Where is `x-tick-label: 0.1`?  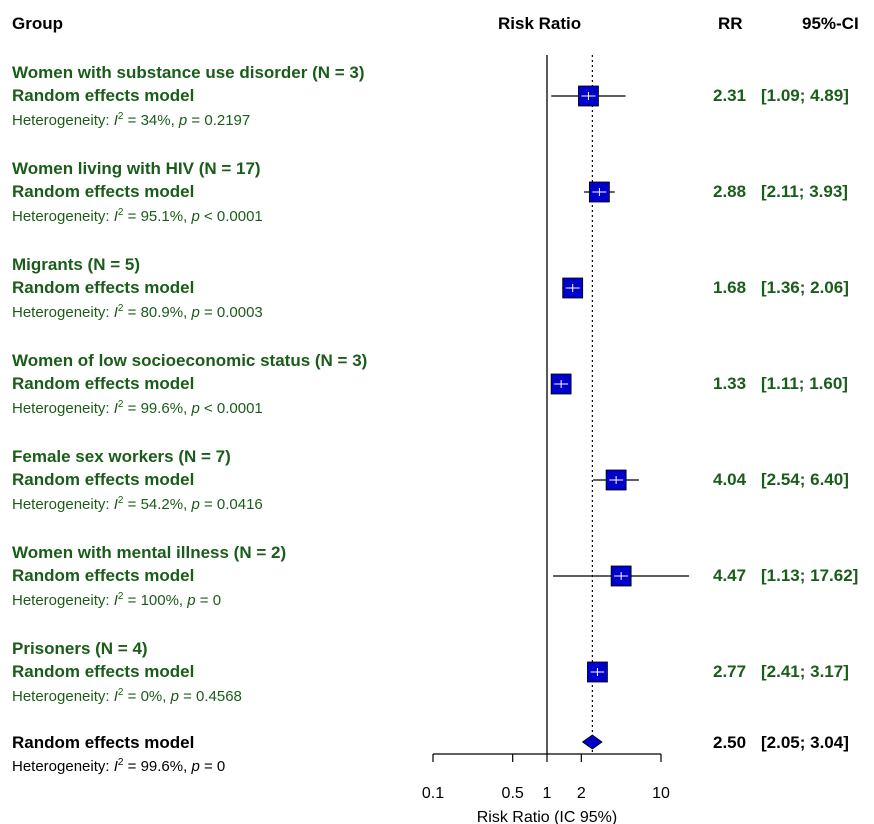 x-tick-label: 0.1 is located at coordinates (433, 793).